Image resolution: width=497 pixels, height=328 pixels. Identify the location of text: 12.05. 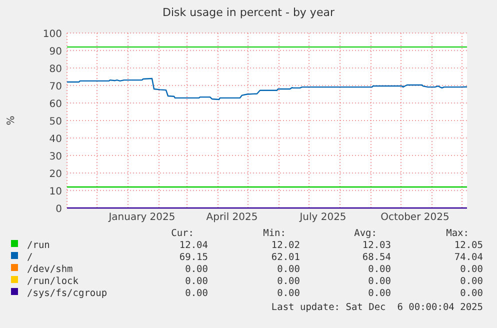
(468, 245).